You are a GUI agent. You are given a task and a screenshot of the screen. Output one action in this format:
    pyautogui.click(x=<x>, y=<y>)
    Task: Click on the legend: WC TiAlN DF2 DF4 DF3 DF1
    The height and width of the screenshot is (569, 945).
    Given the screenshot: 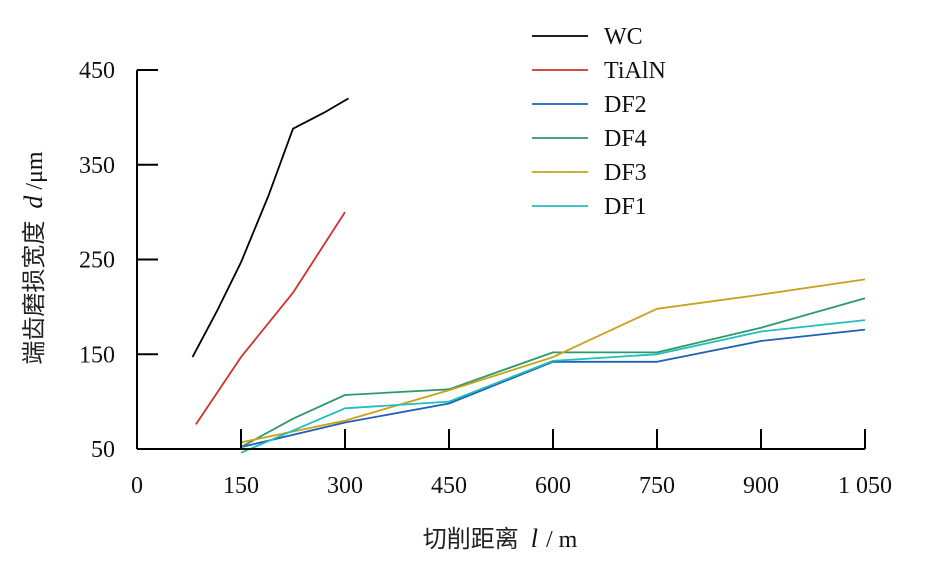 What is the action you would take?
    pyautogui.click(x=599, y=122)
    